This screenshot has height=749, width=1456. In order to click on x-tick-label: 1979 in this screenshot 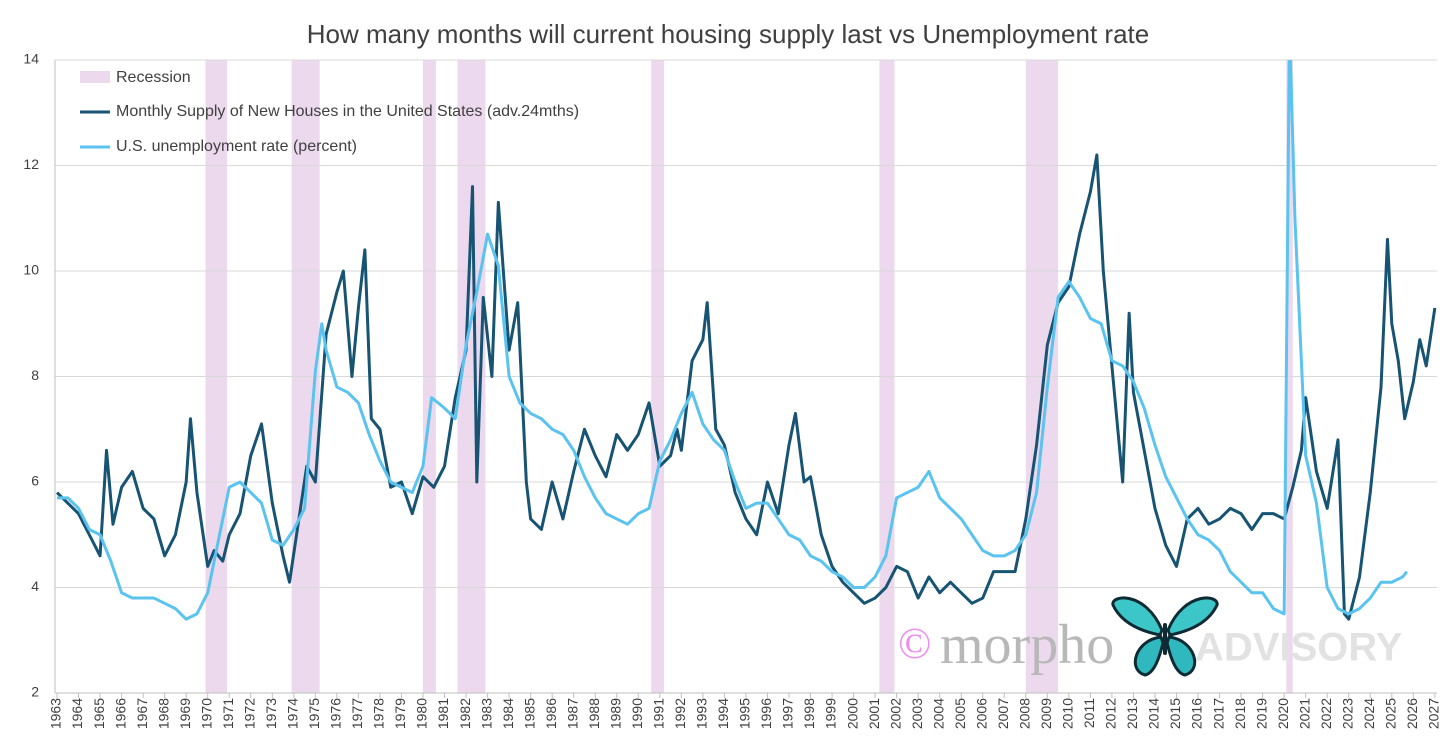, I will do `click(400, 713)`.